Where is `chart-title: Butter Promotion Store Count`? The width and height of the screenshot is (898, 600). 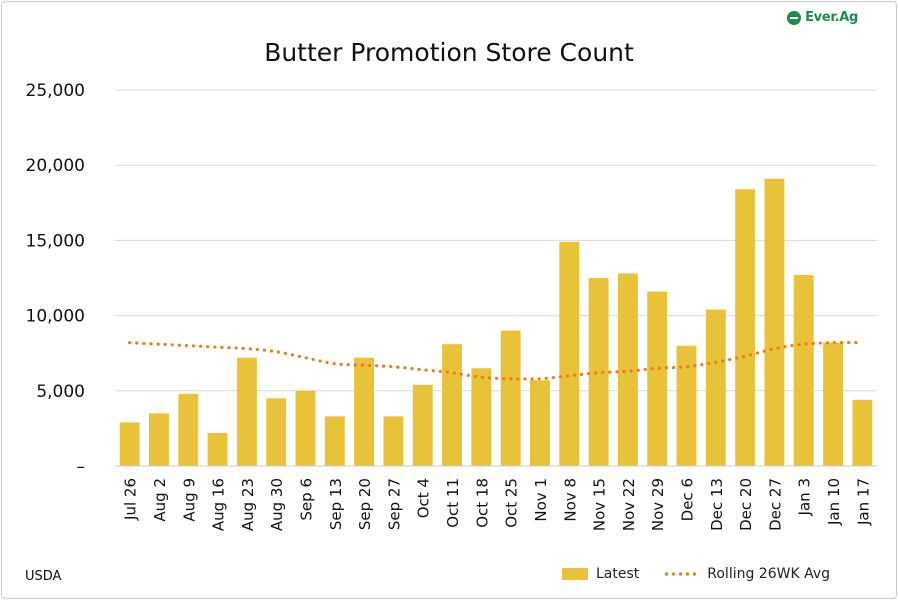 chart-title: Butter Promotion Store Count is located at coordinates (449, 52).